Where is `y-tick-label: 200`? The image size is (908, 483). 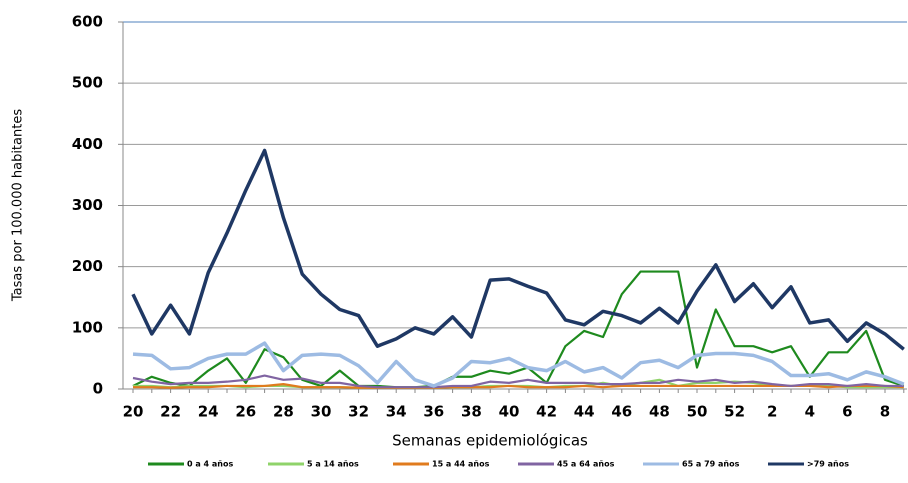 y-tick-label: 200 is located at coordinates (87, 266).